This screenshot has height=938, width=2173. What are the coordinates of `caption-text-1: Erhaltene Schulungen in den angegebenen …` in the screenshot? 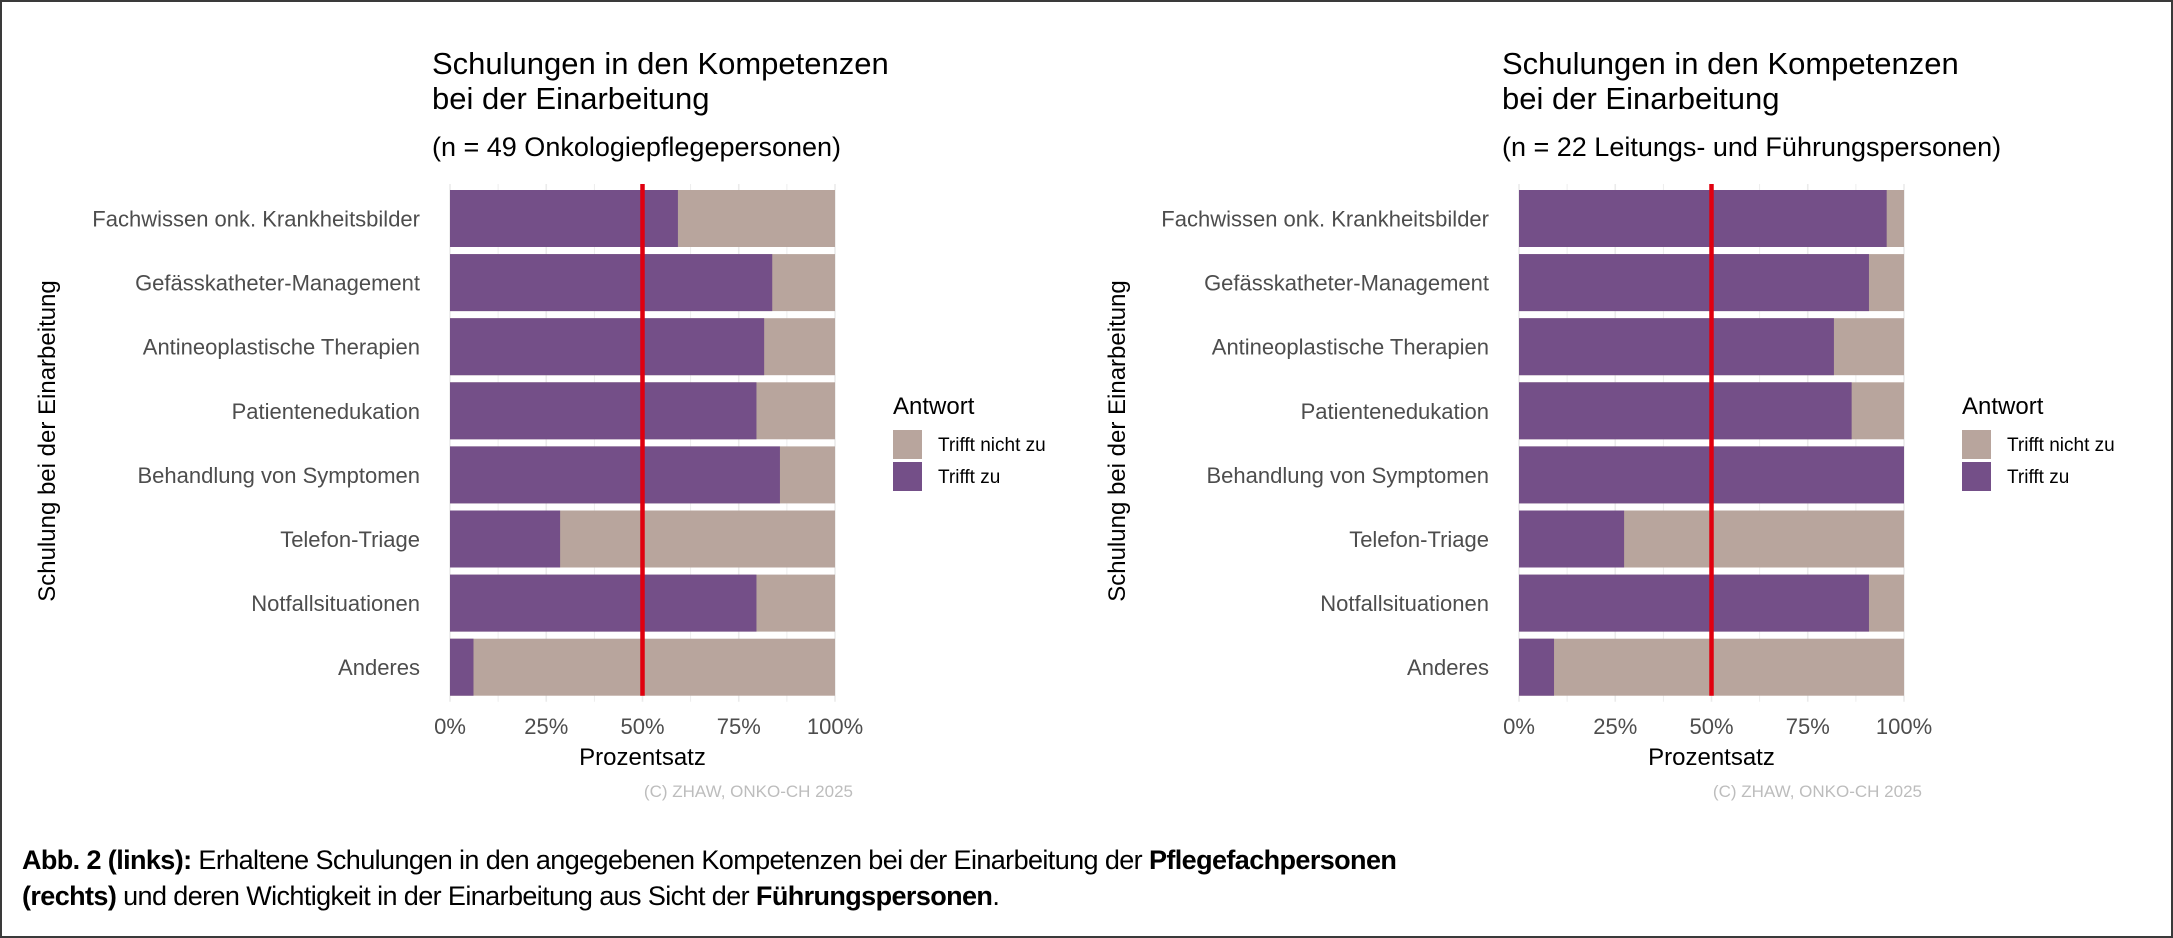 It's located at (670, 860).